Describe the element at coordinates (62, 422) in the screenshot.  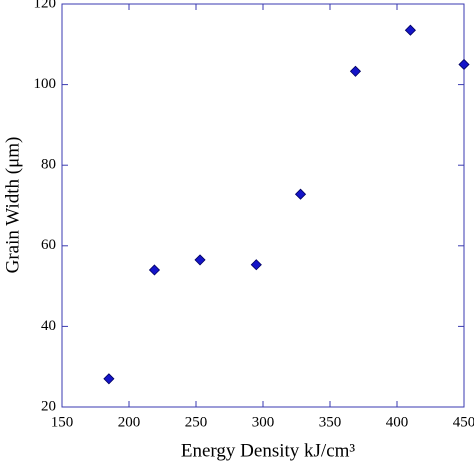
I see `x-tick-label: 150` at that location.